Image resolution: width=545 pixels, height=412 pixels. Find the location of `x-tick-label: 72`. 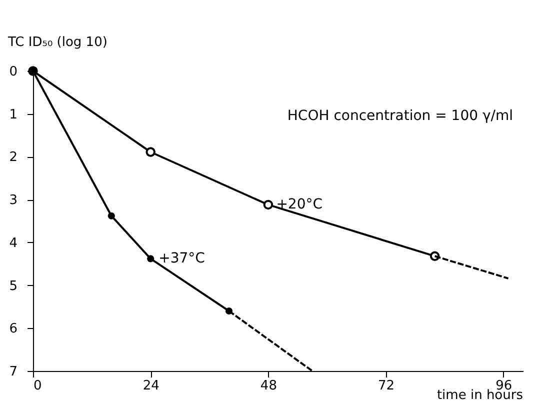

x-tick-label: 72 is located at coordinates (386, 386).